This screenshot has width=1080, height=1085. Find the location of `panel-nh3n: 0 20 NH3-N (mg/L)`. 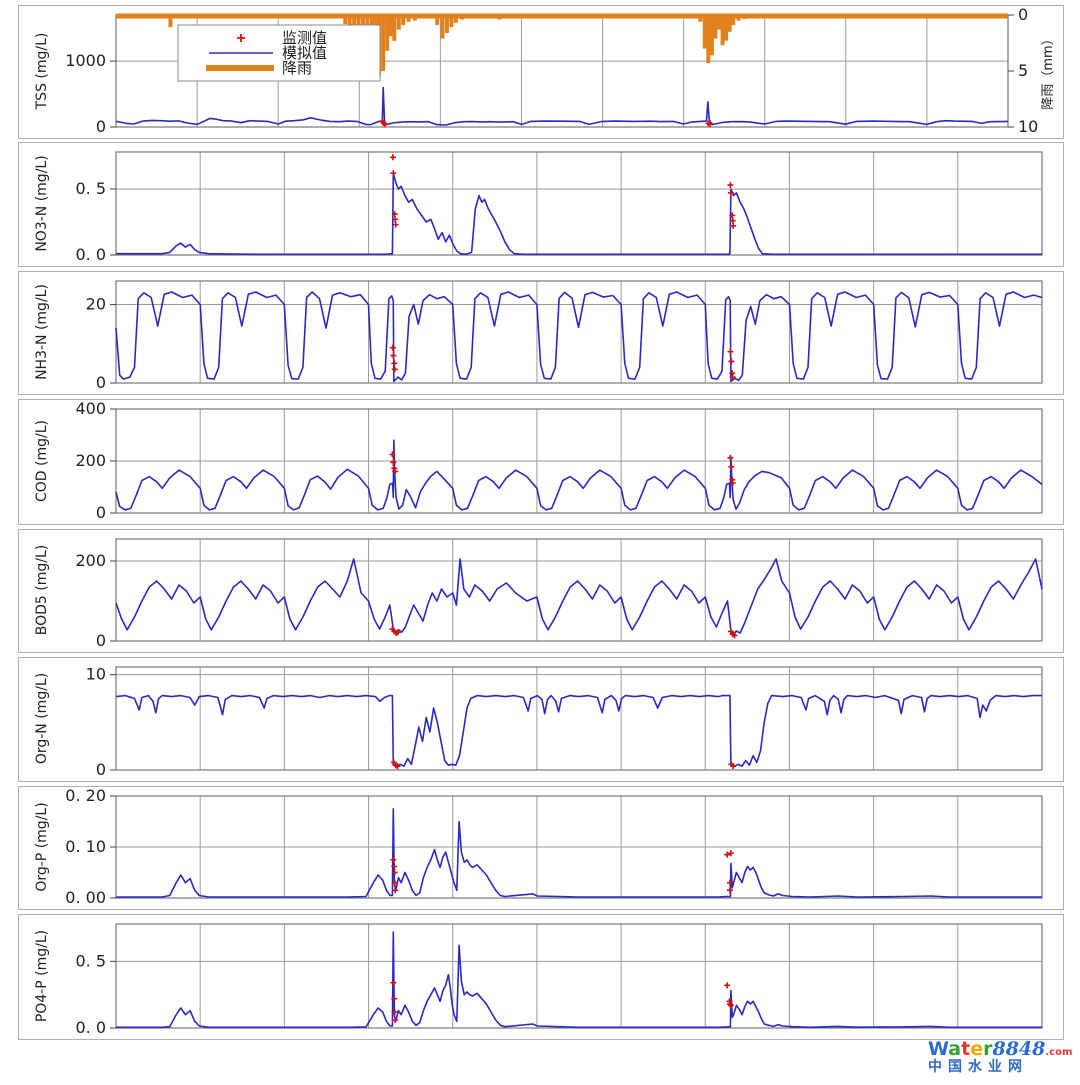

panel-nh3n: 0 20 NH3-N (mg/L) is located at coordinates (541, 333).